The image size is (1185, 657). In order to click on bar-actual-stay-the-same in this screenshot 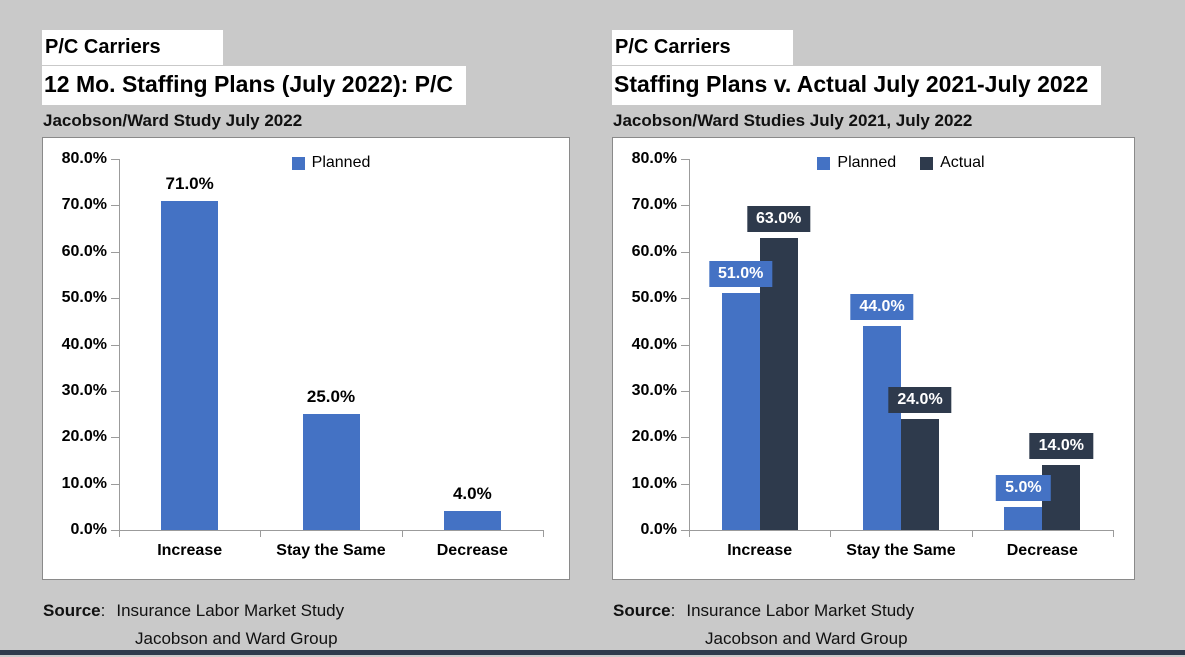, I will do `click(920, 474)`.